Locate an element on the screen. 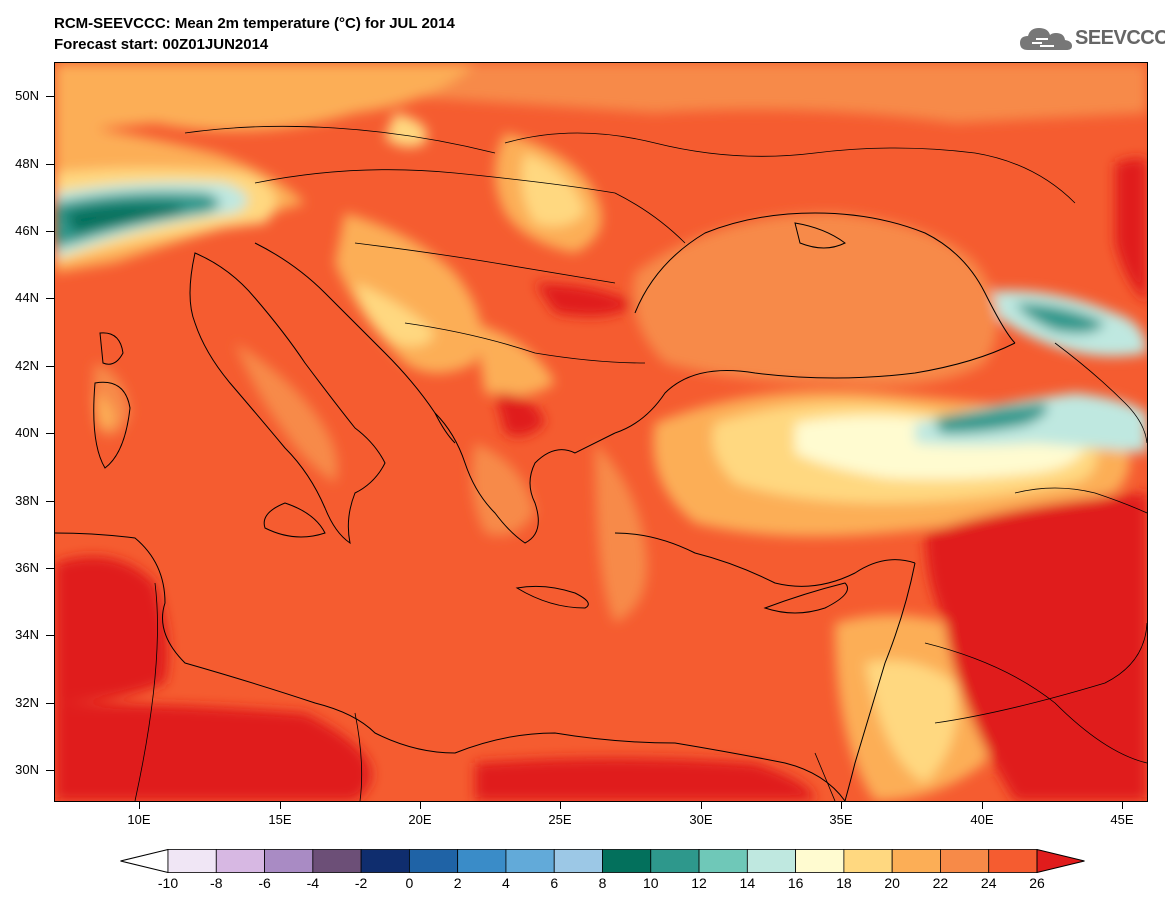 This screenshot has width=1165, height=907. lat-label: 40N is located at coordinates (27, 432).